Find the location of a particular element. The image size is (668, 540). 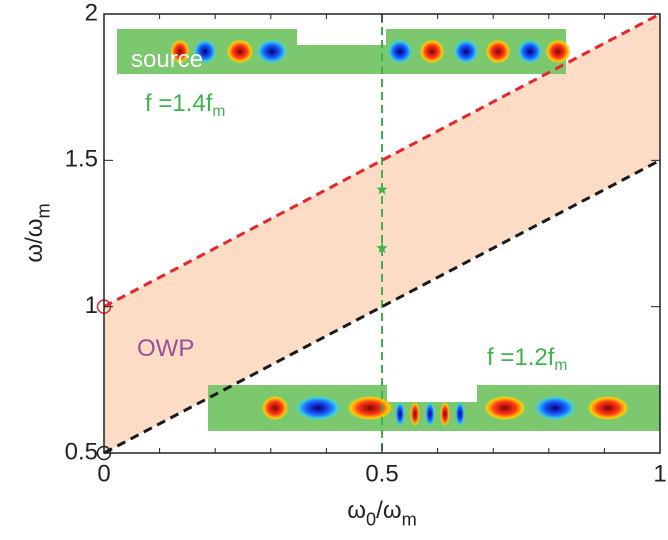

y-axis-label: ω/ωm is located at coordinates (37, 232).